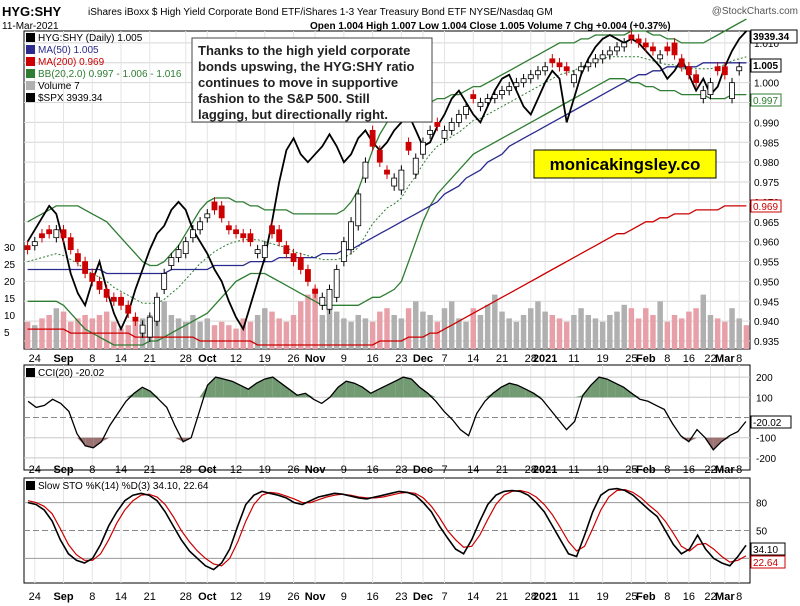  Describe the element at coordinates (387, 413) in the screenshot. I see `cci-line` at that location.